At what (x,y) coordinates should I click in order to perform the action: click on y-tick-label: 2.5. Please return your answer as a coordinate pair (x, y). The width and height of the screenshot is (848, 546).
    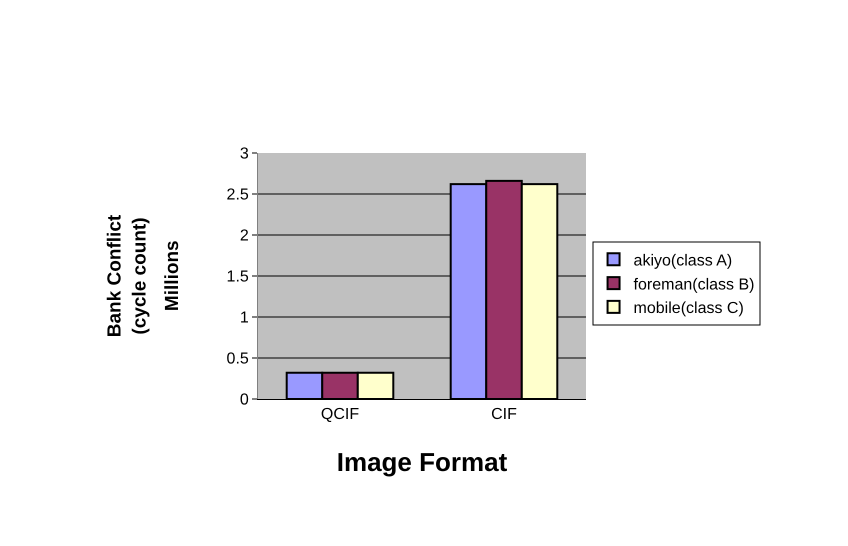
    Looking at the image, I should click on (237, 195).